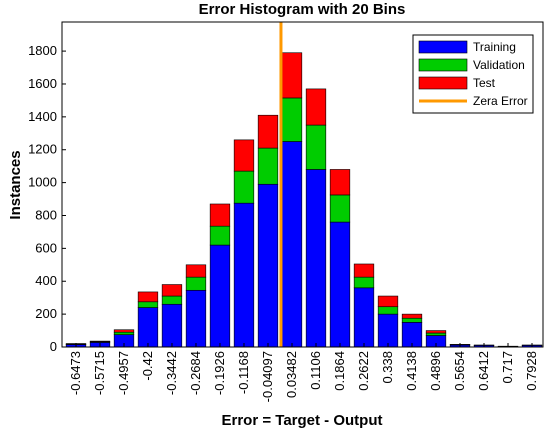  What do you see at coordinates (494, 47) in the screenshot?
I see `legend-label: Training` at bounding box center [494, 47].